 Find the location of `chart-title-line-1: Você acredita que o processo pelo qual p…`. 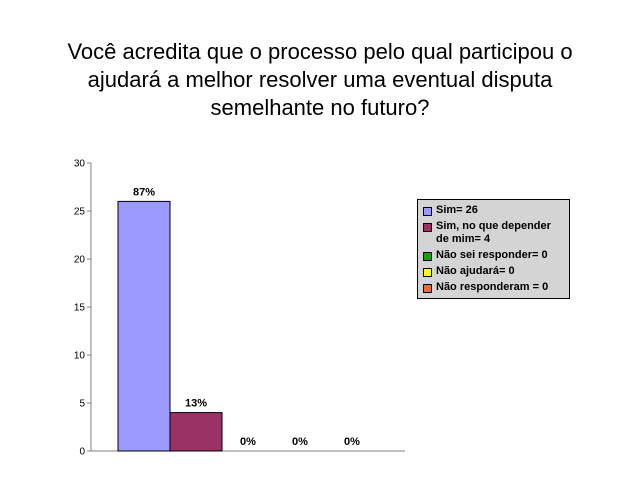

chart-title-line-1: Você acredita que o processo pelo qual p… is located at coordinates (320, 51).